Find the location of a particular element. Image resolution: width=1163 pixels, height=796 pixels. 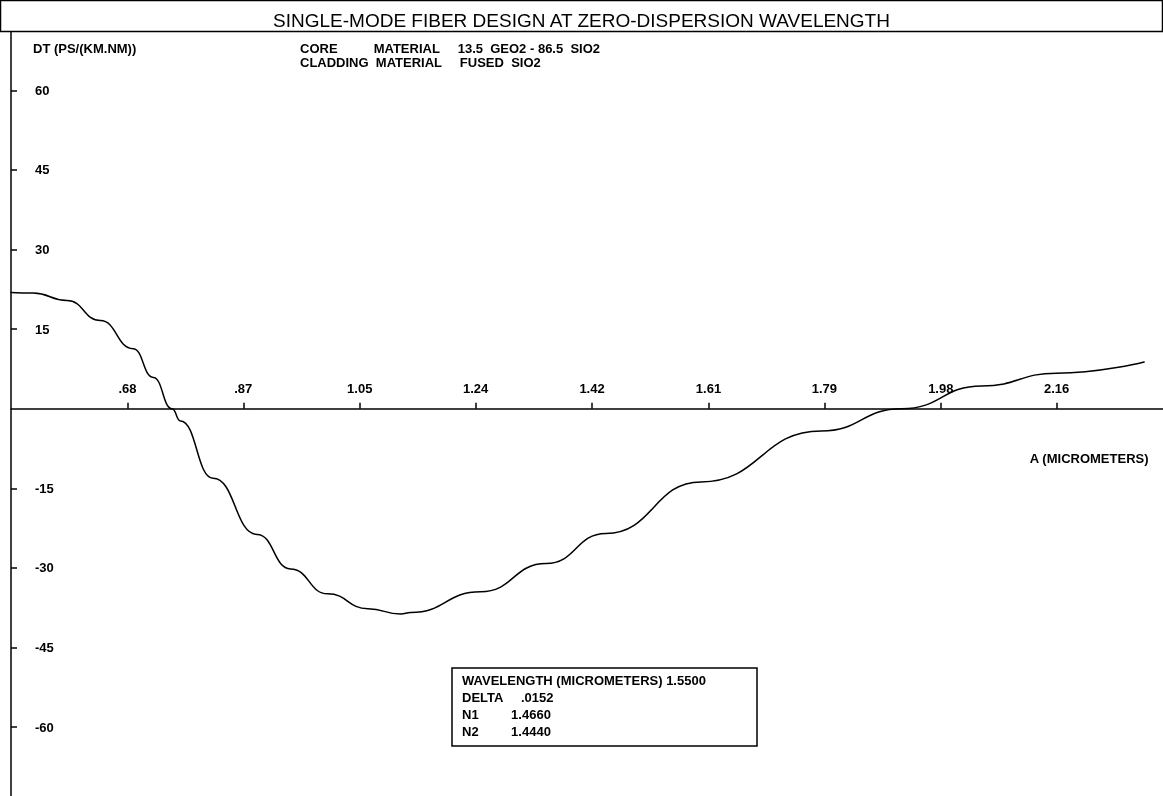

x-tick-label: 1.24 is located at coordinates (475, 388).